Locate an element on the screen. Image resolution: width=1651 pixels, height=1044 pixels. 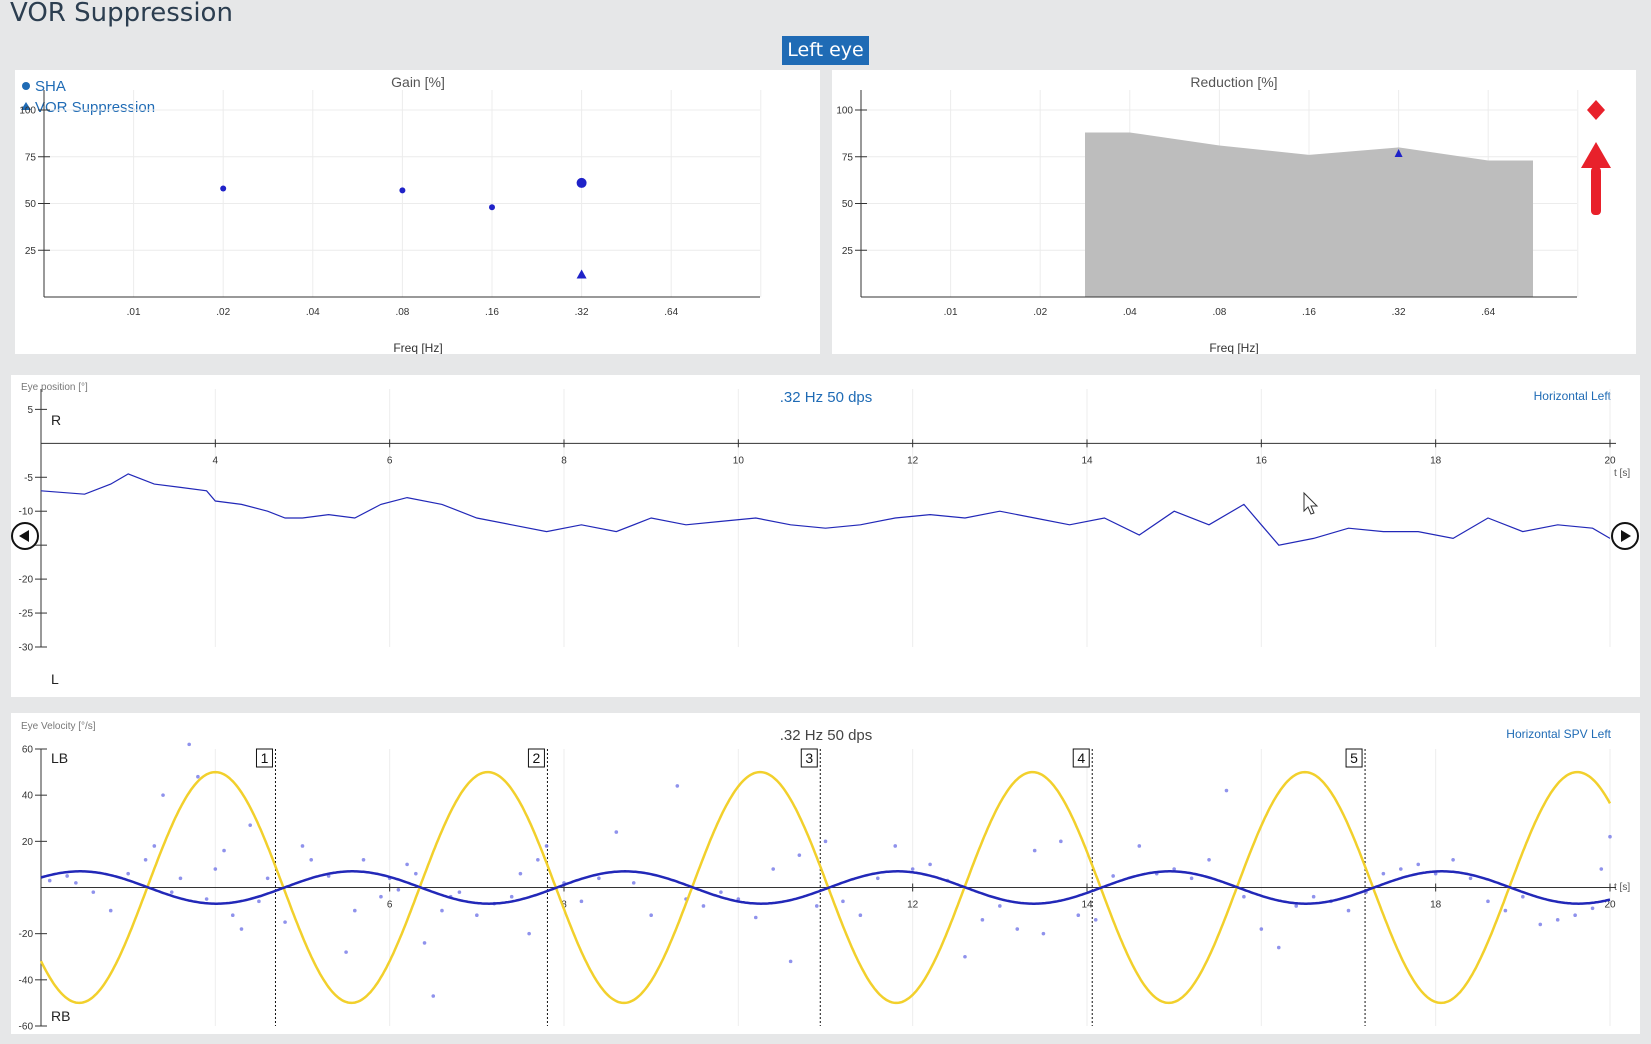
x-tick-label: .08 is located at coordinates (1219, 312).